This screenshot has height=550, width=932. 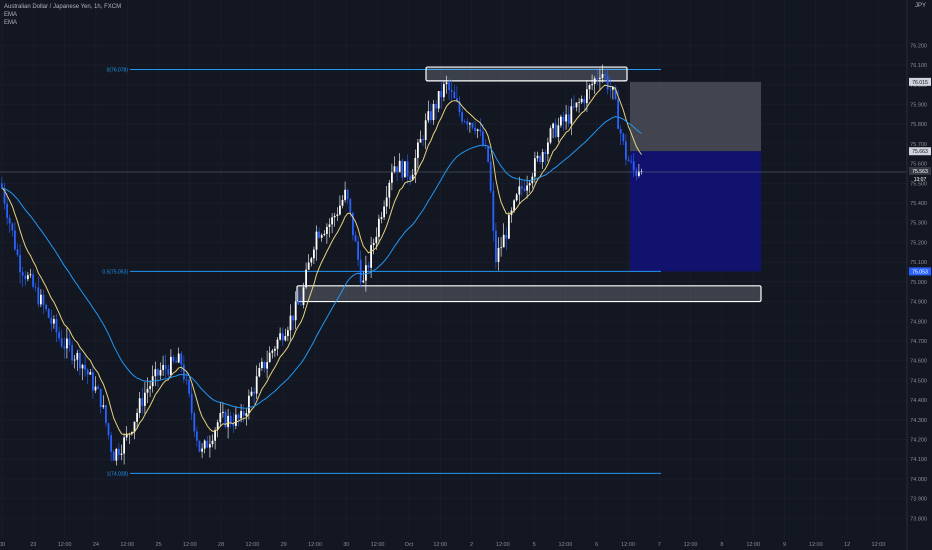 What do you see at coordinates (847, 545) in the screenshot?
I see `time-tick-label: 12` at bounding box center [847, 545].